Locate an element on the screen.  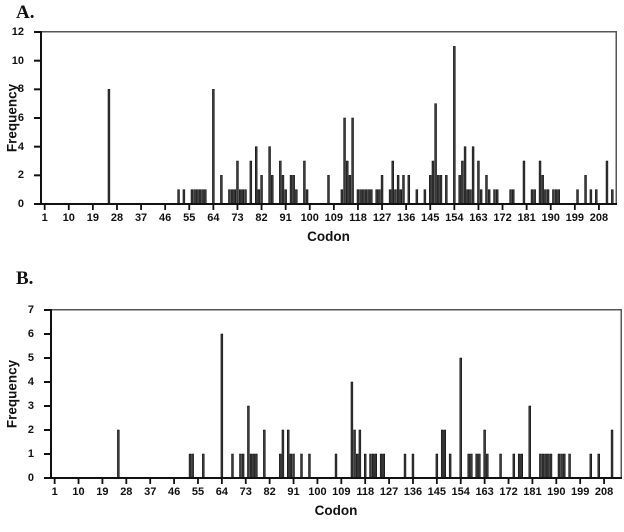
x-tick-label: 28 is located at coordinates (126, 492).